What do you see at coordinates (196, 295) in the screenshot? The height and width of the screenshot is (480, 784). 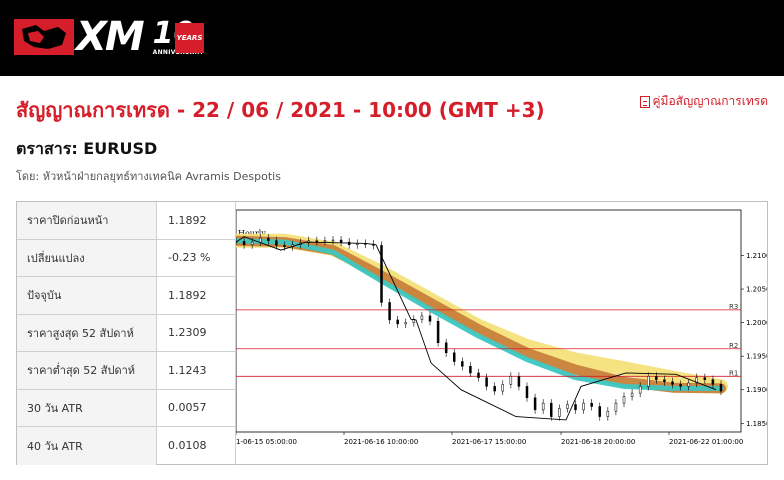 I see `stats-value: 1.1892` at bounding box center [196, 295].